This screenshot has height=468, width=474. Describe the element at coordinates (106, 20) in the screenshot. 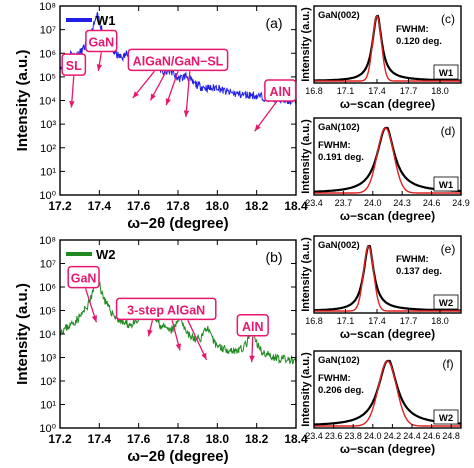

I see `legend-label: W1` at that location.